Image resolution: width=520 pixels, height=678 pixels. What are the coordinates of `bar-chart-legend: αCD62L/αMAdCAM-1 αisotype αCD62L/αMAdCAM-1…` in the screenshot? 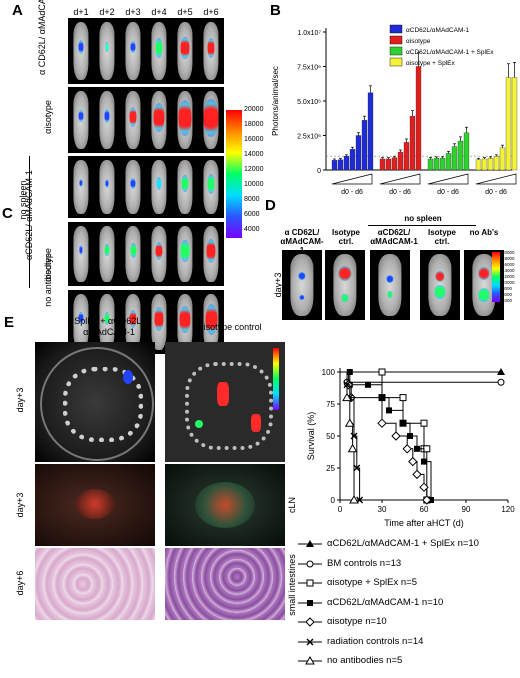 It's located at (441, 45).